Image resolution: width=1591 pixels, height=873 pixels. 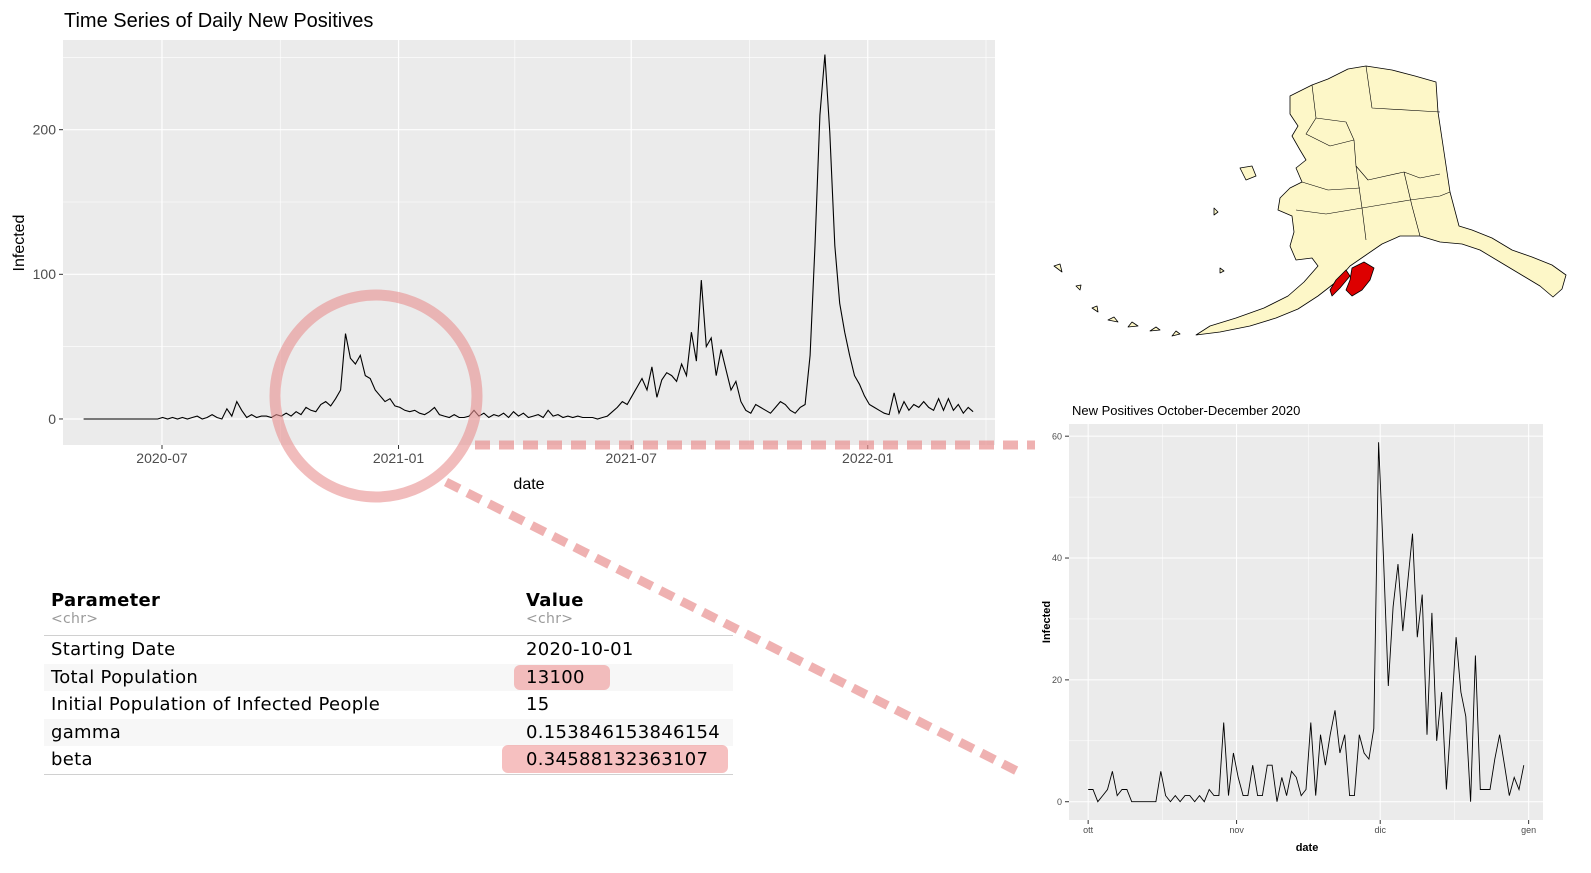 What do you see at coordinates (399, 458) in the screenshot?
I see `x-tick-label: 2021-01` at bounding box center [399, 458].